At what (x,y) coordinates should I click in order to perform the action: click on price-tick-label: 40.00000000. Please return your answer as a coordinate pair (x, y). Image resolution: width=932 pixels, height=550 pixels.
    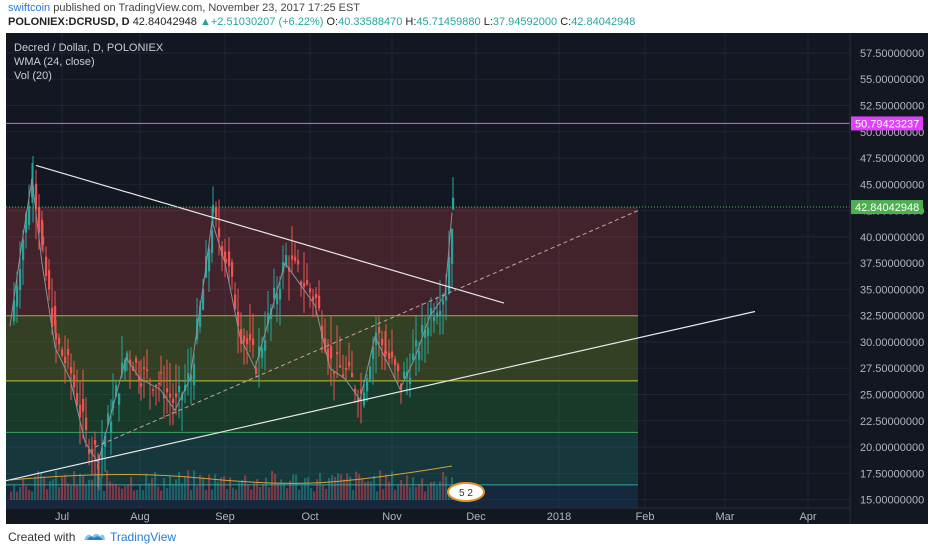
    Looking at the image, I should click on (892, 238).